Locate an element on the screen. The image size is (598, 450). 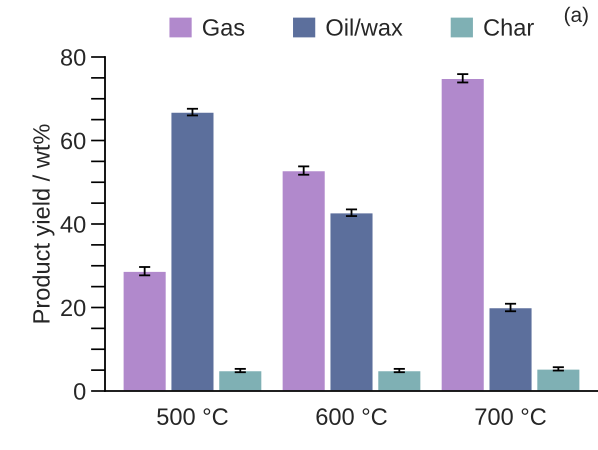
y-axis-title: Product yield / wt% is located at coordinates (43, 223).